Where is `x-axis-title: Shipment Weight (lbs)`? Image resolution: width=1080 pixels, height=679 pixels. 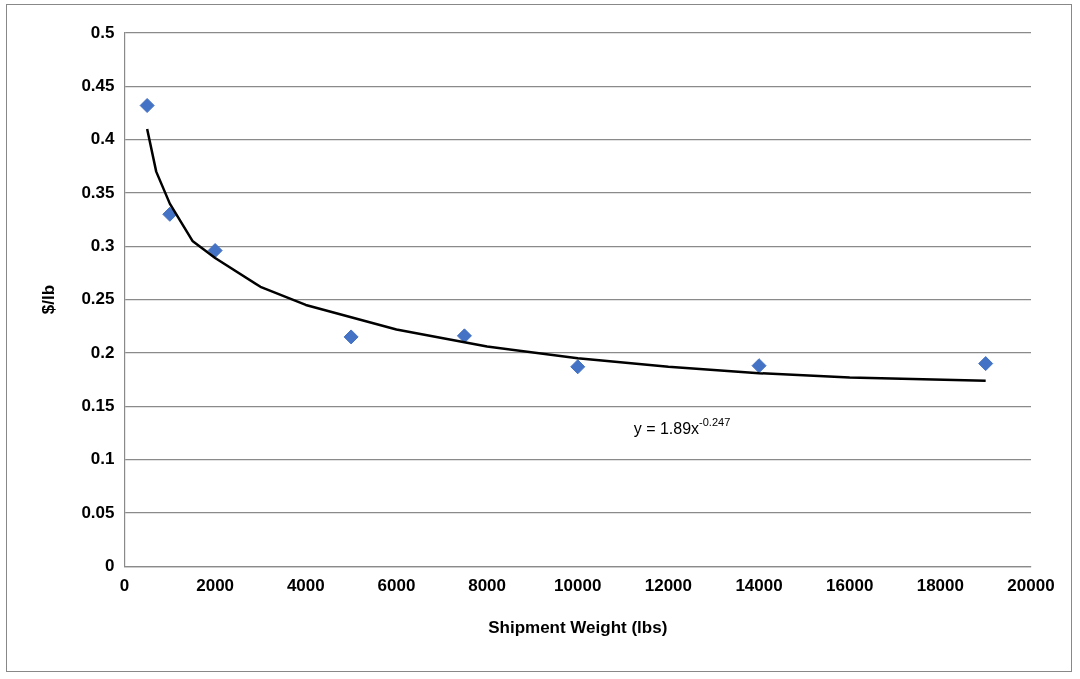
x-axis-title: Shipment Weight (lbs) is located at coordinates (578, 628).